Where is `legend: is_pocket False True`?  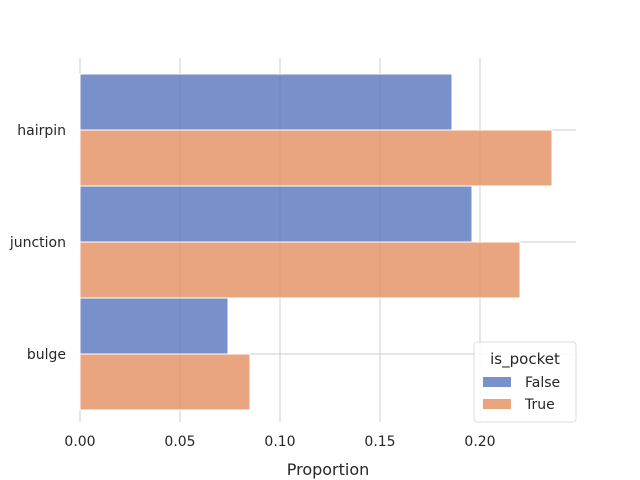 legend: is_pocket False True is located at coordinates (525, 382).